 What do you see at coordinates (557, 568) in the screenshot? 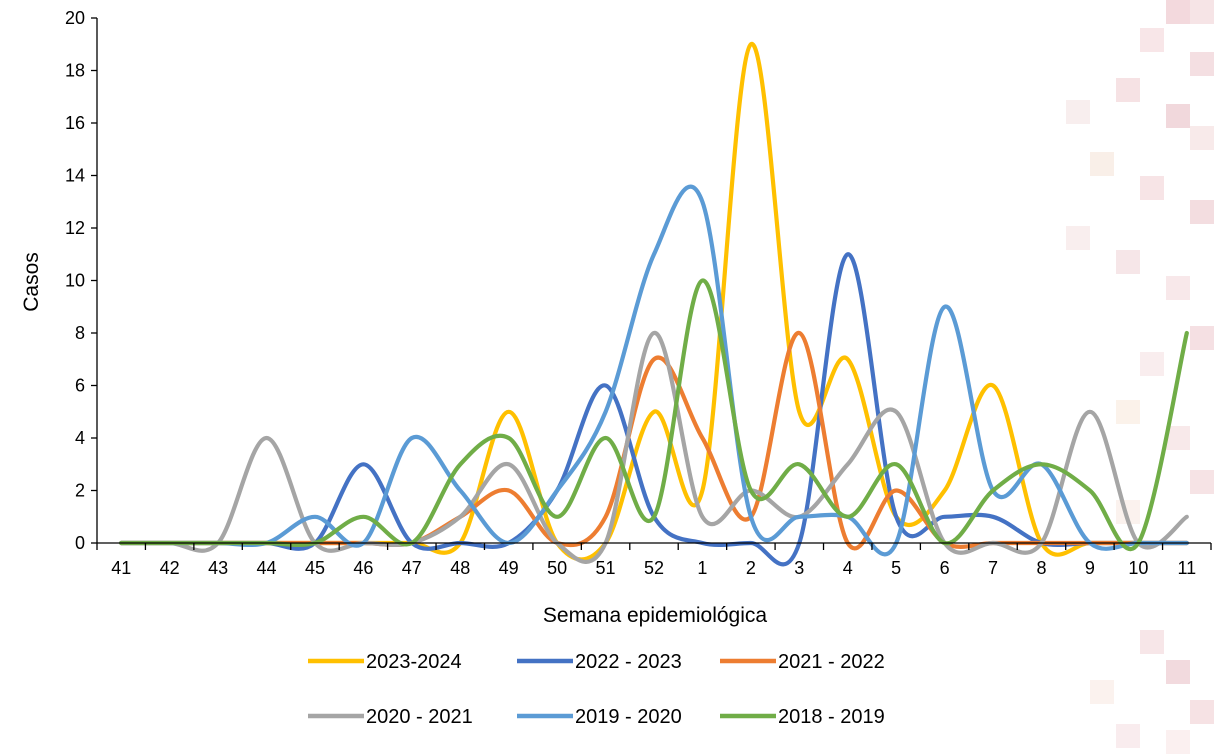
I see `x-tick-label: 50` at bounding box center [557, 568].